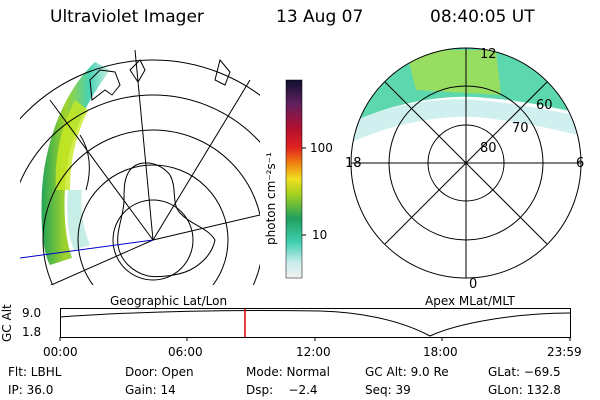 The height and width of the screenshot is (400, 600). Describe the element at coordinates (31, 390) in the screenshot. I see `info-ip: IP: 36.0` at that location.